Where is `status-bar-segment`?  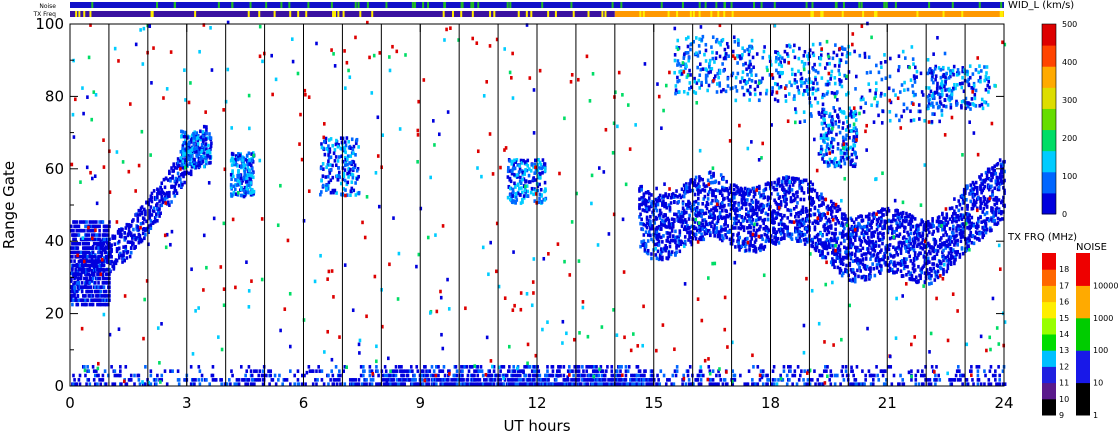
status-bar-segment is located at coordinates (342, 14).